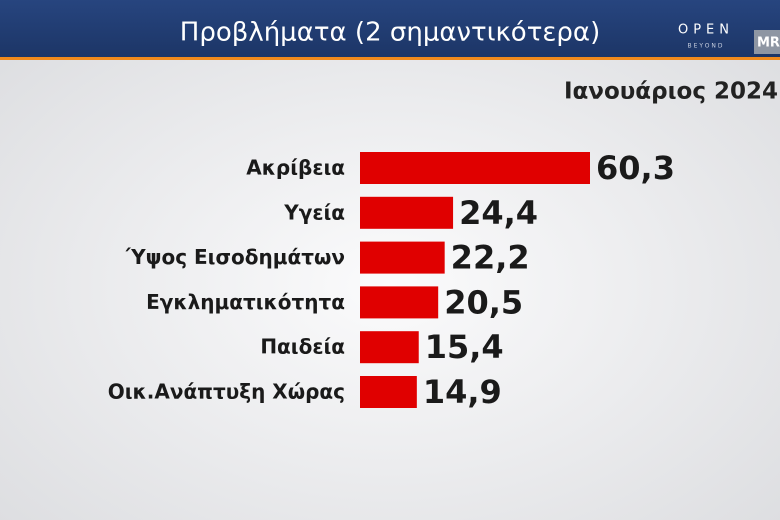 Image resolution: width=780 pixels, height=520 pixels. I want to click on value-label: 22,2, so click(490, 258).